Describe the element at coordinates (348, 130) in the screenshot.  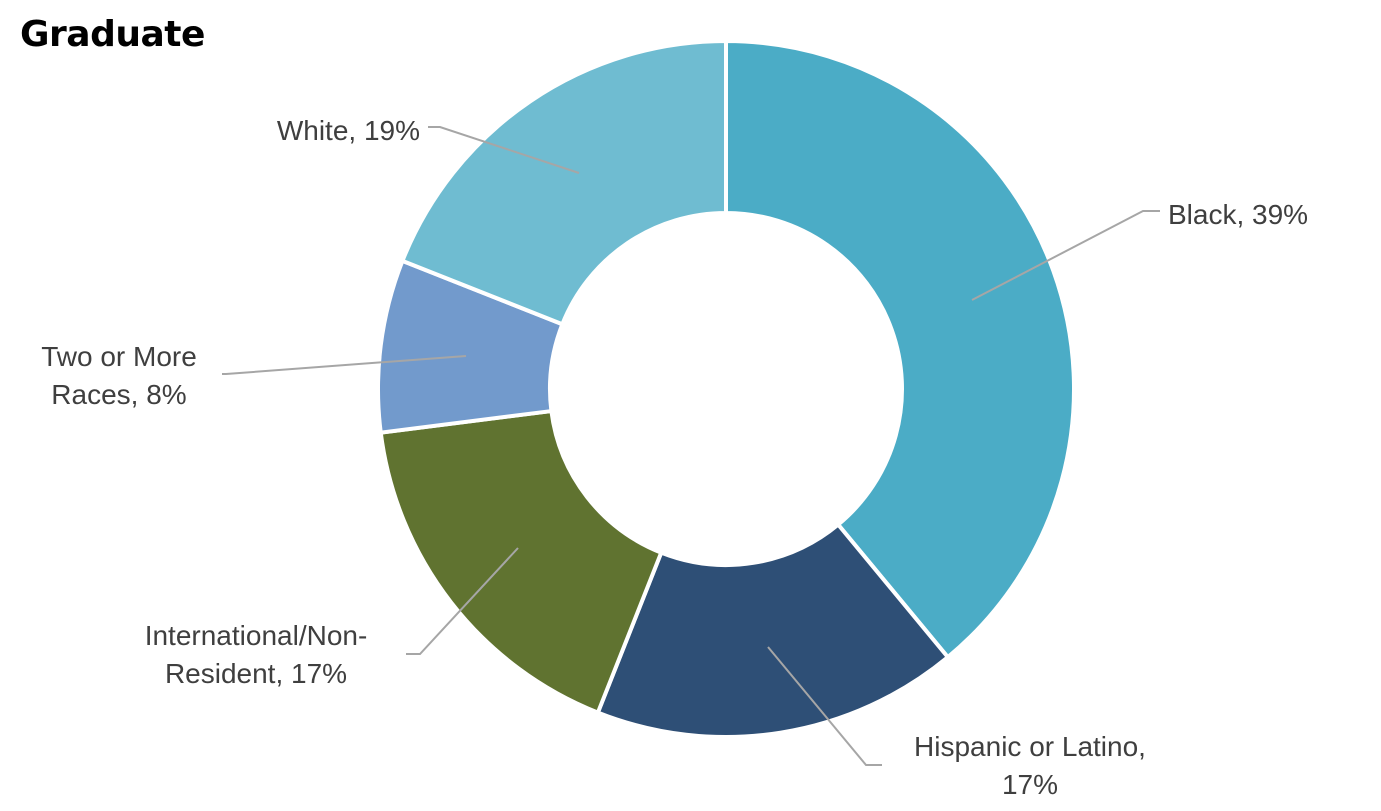
I see `data-label-white: White, 19%` at that location.